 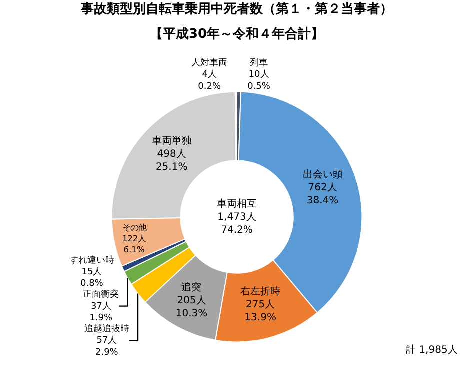 What do you see at coordinates (237, 34) in the screenshot?
I see `chart-subtitle: 【平成30年～令和４年合計】` at bounding box center [237, 34].